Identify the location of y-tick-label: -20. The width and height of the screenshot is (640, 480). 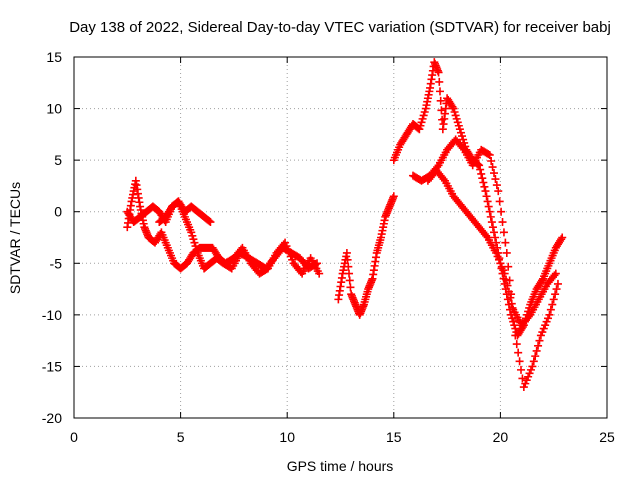
(52, 418).